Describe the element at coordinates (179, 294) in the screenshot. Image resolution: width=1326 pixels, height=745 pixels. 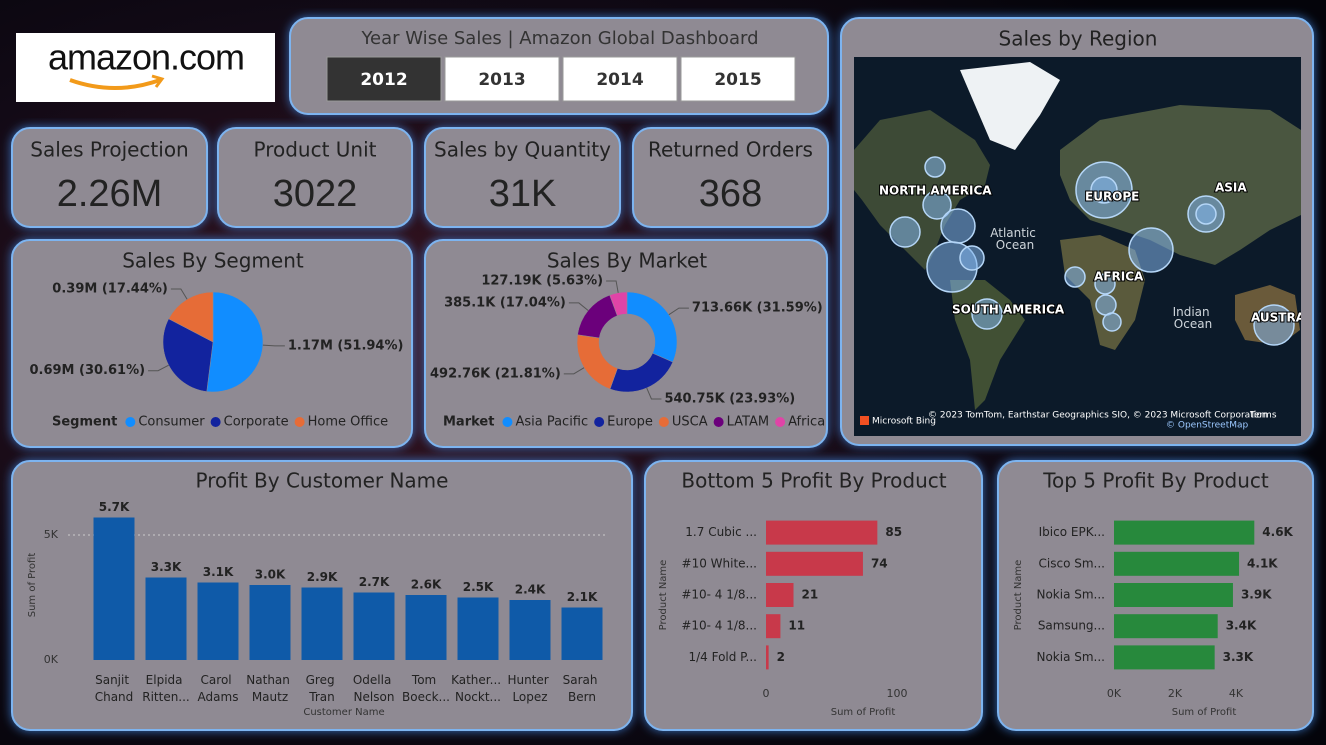
I see `leader-line` at that location.